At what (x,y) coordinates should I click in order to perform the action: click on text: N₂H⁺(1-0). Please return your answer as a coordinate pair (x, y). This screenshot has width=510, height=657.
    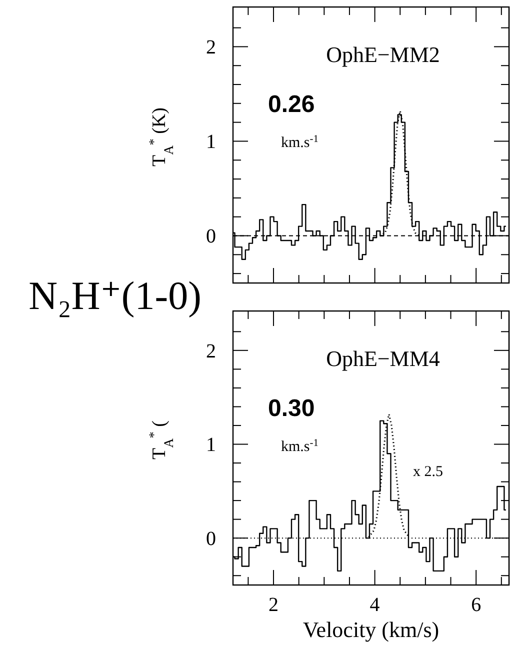
    Looking at the image, I should click on (115, 295).